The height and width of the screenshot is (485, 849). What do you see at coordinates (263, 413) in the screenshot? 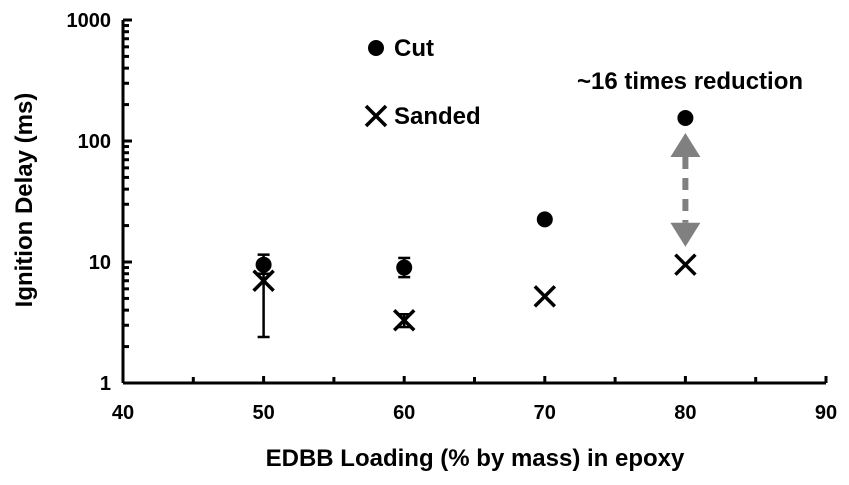
I see `x-tick-label: 50` at bounding box center [263, 413].